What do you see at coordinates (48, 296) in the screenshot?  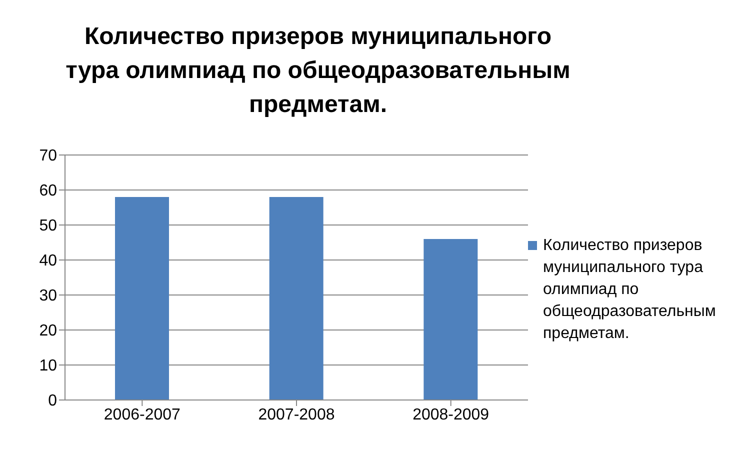 I see `y-tick-label: 30` at bounding box center [48, 296].